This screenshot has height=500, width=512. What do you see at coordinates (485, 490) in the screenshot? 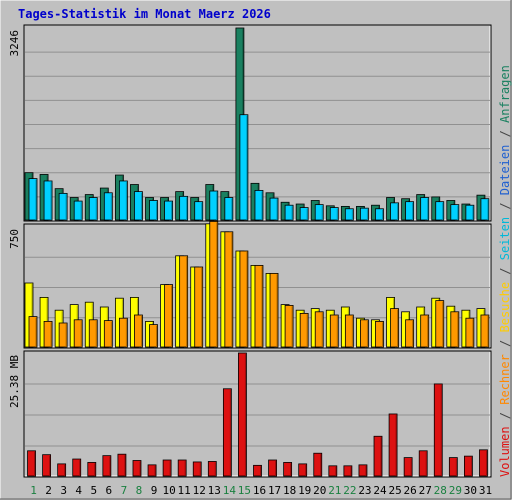
I see `day-label-31: 31` at bounding box center [485, 490].